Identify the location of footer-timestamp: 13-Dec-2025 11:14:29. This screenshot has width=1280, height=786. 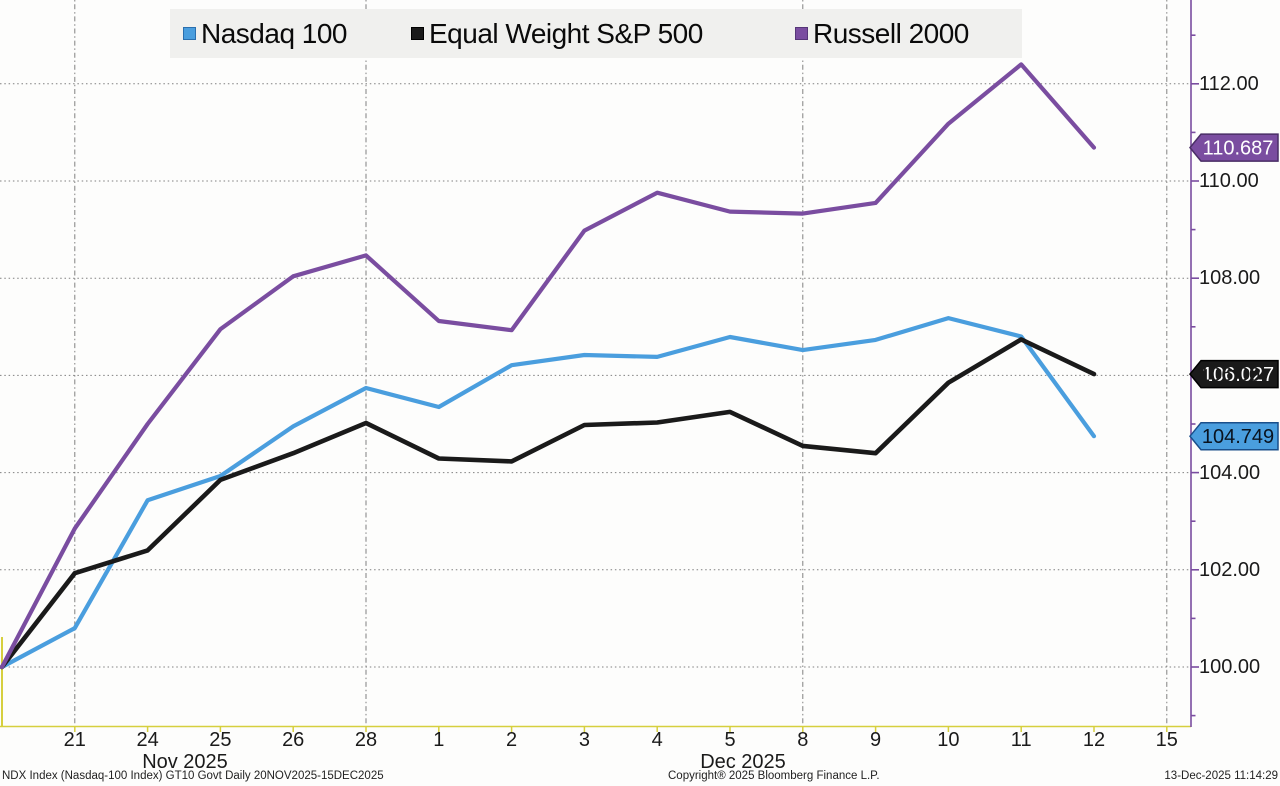
(1221, 776).